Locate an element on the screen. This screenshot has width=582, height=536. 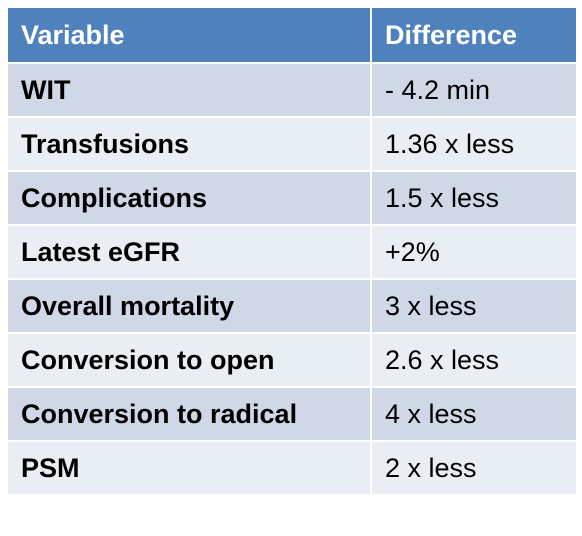
table-row: Conversion to open 2.6 x less is located at coordinates (292, 360).